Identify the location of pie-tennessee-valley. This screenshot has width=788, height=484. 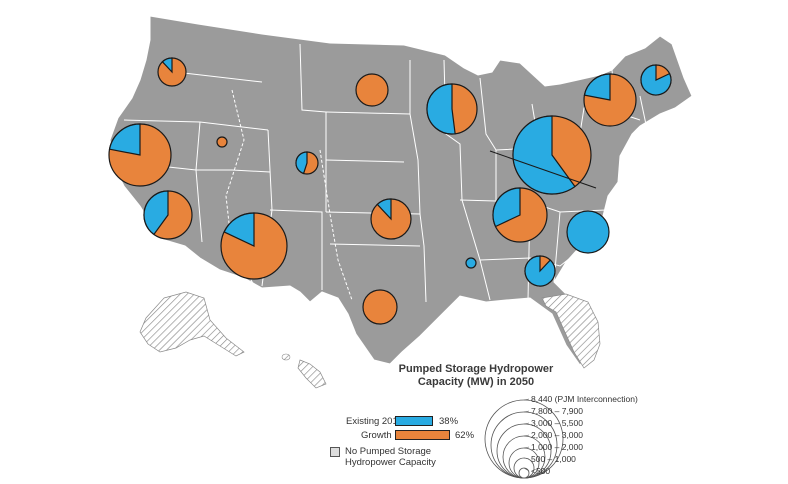
(520, 215).